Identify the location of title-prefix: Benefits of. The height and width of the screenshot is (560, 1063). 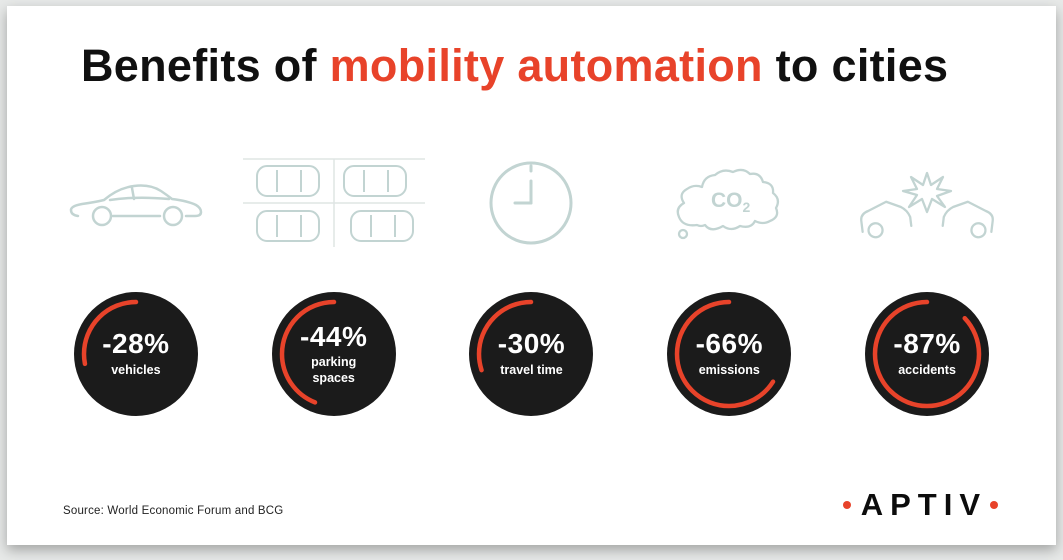
(205, 65).